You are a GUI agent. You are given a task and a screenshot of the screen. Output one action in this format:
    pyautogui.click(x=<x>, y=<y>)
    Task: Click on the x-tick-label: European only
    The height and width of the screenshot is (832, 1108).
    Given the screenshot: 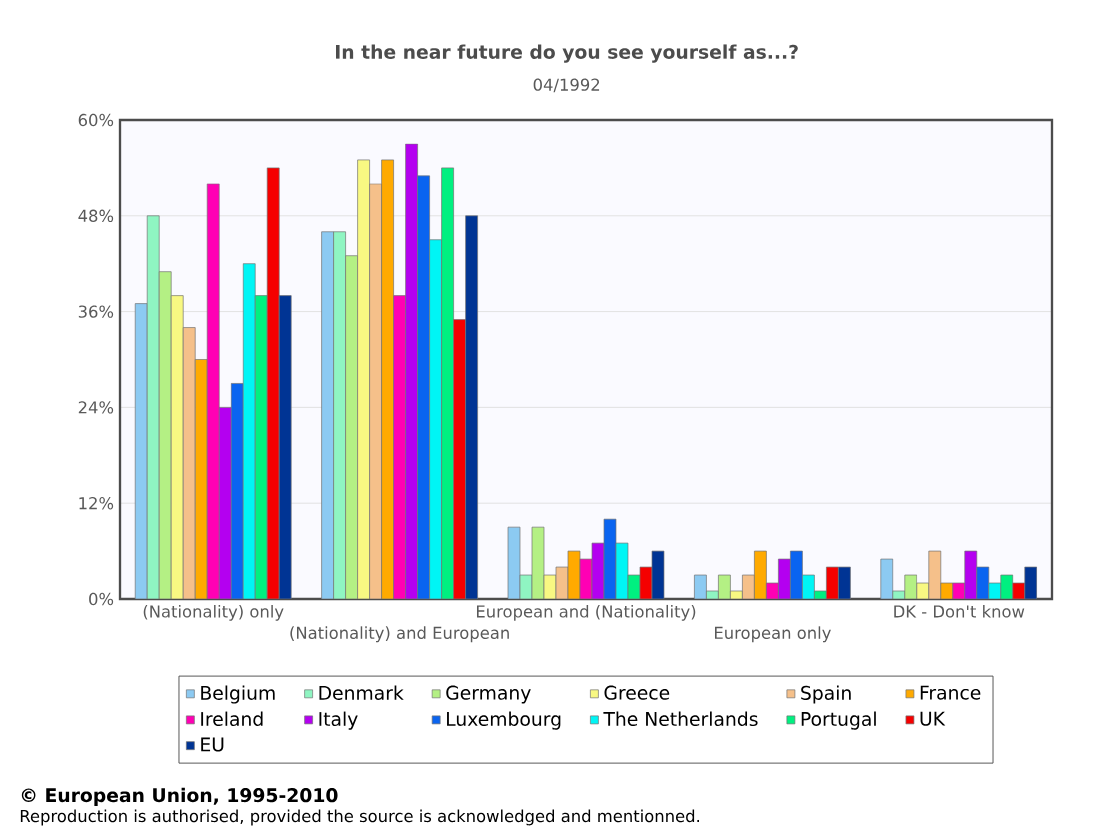 What is the action you would take?
    pyautogui.click(x=773, y=634)
    